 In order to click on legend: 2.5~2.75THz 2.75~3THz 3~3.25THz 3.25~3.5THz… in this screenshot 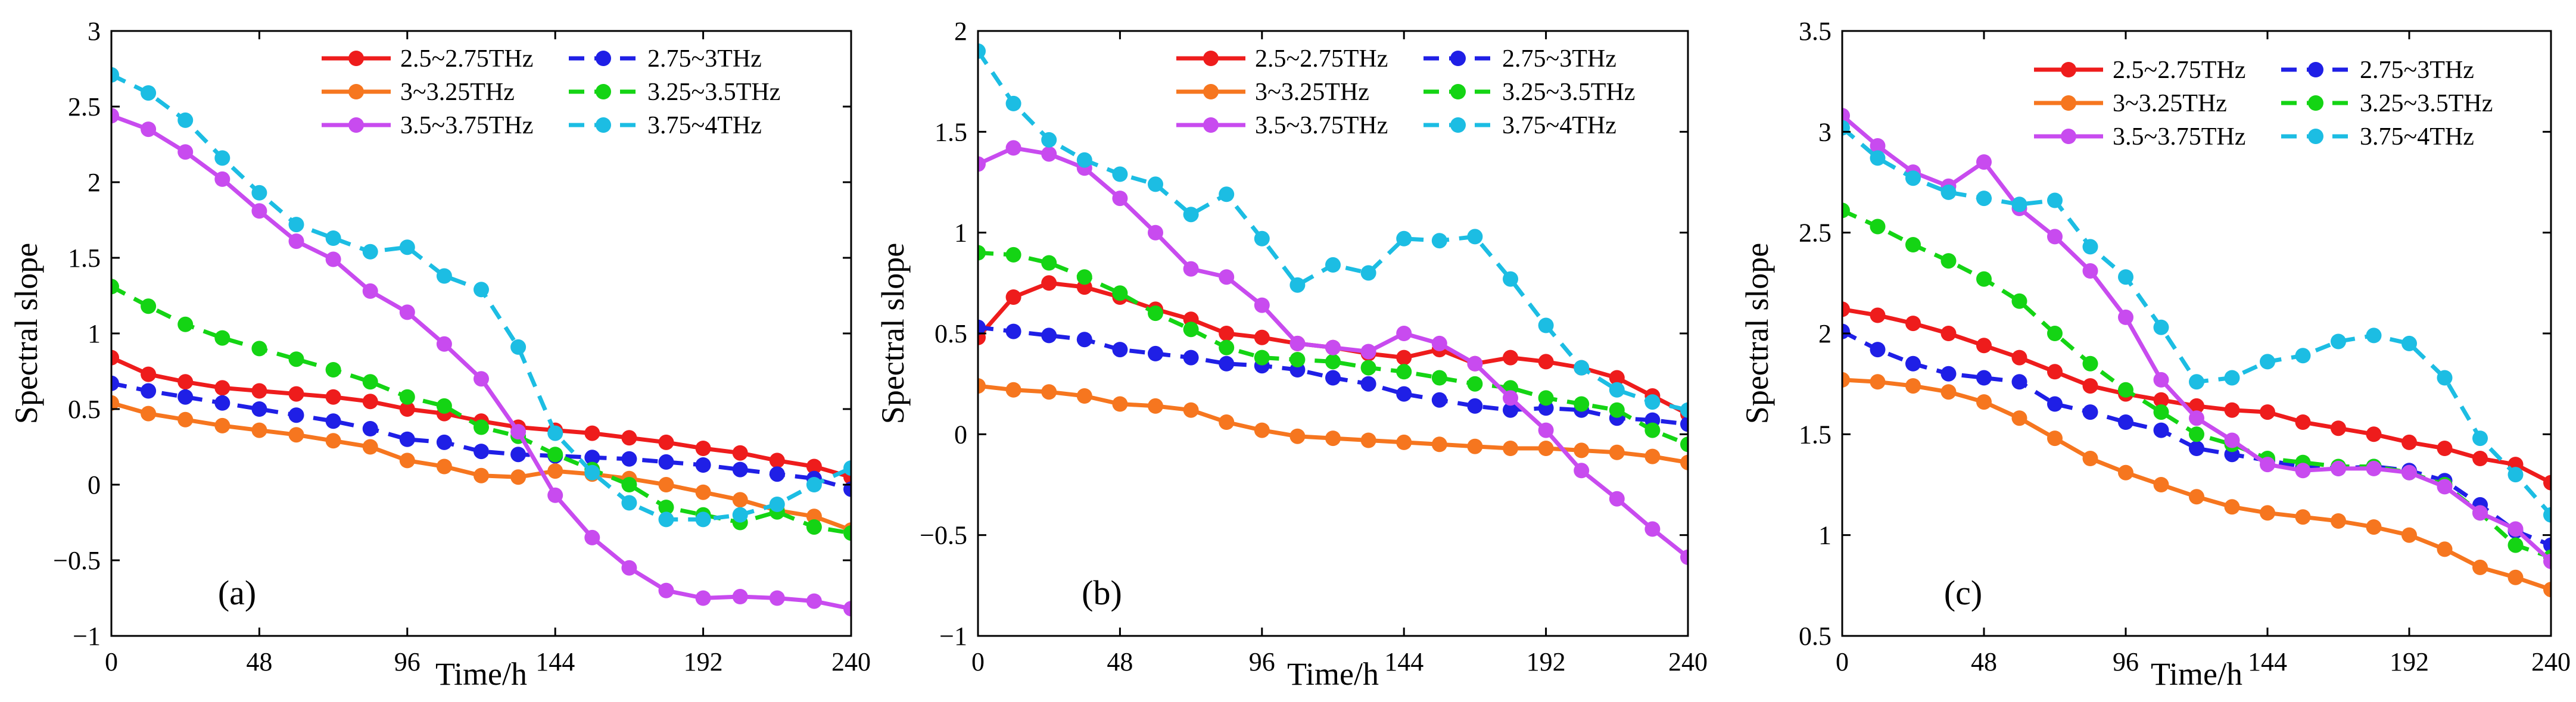, I will do `click(551, 92)`.